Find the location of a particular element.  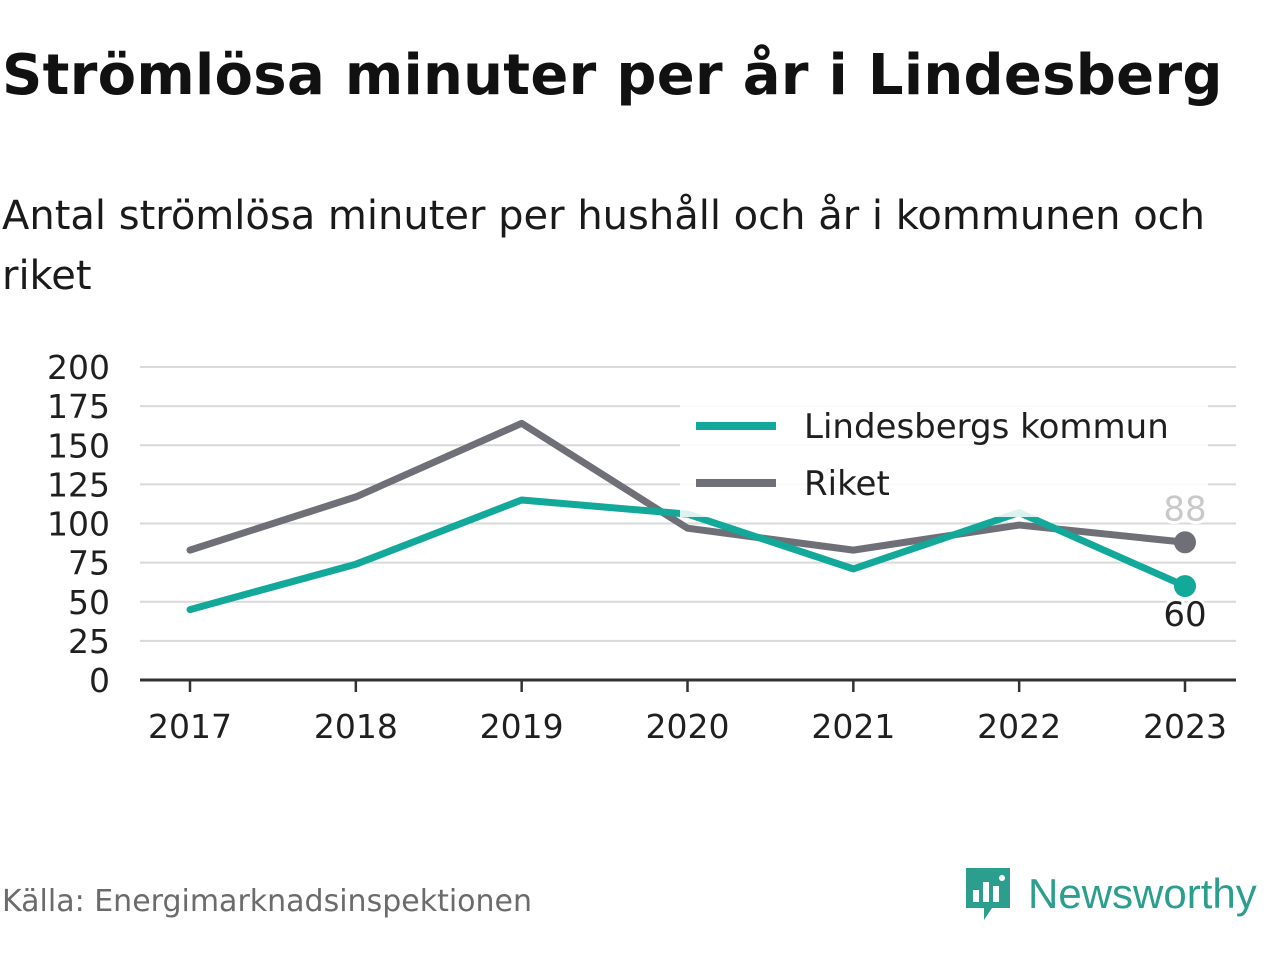

legend: Lindesbergs kommun Riket is located at coordinates (944, 461).